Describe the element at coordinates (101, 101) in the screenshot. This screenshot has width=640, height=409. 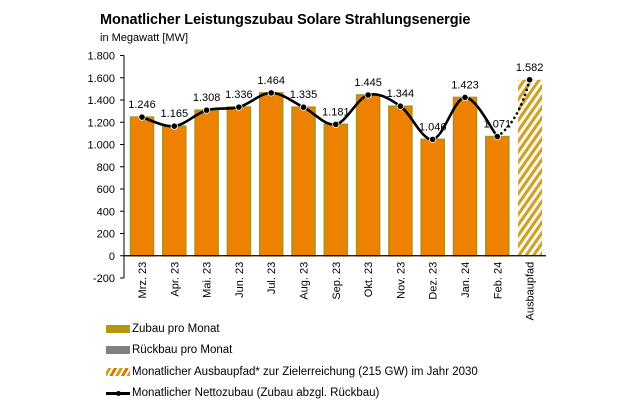
I see `y-tick-label: 1.400` at that location.